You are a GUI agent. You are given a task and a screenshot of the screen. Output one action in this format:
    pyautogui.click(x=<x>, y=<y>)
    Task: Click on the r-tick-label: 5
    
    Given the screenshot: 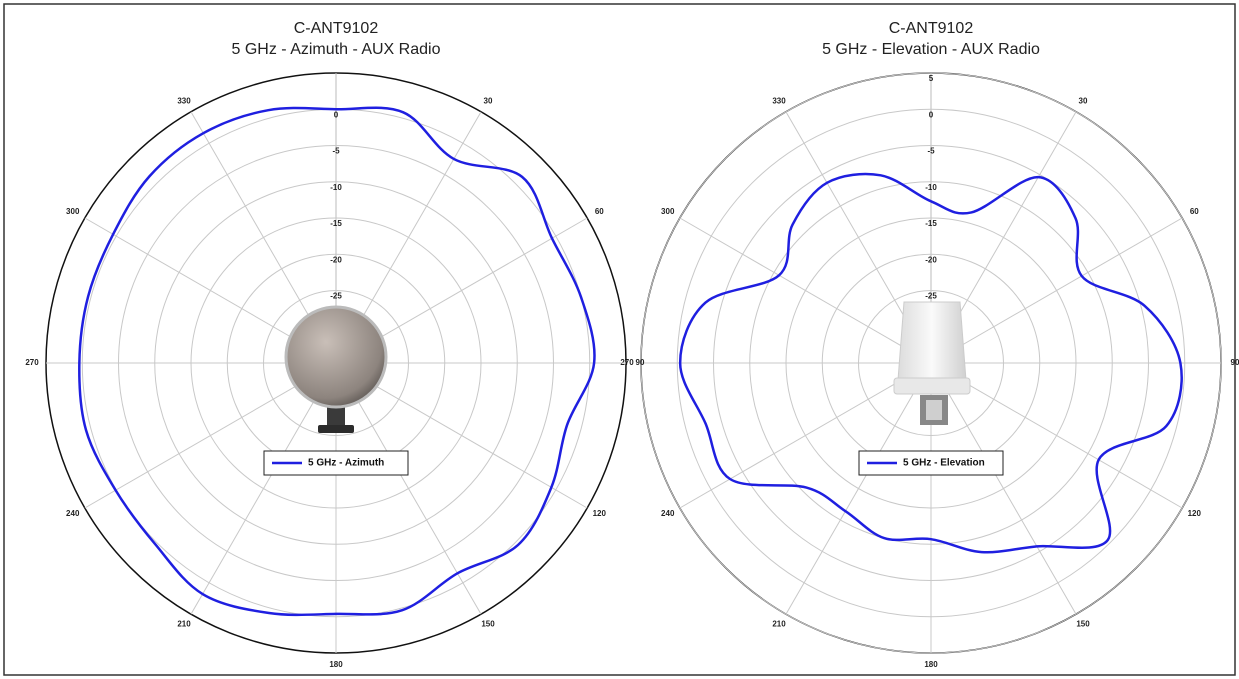 What is the action you would take?
    pyautogui.click(x=931, y=78)
    